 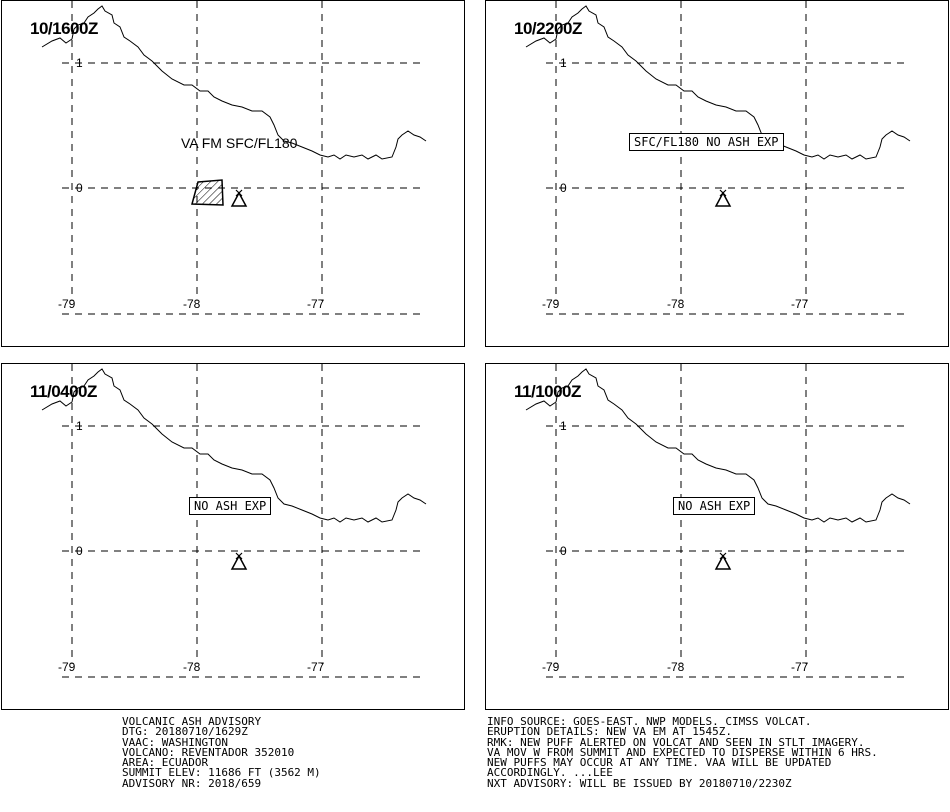 What do you see at coordinates (208, 752) in the screenshot?
I see `advisory-line: VOLCANO: REVENTADOR 352010` at bounding box center [208, 752].